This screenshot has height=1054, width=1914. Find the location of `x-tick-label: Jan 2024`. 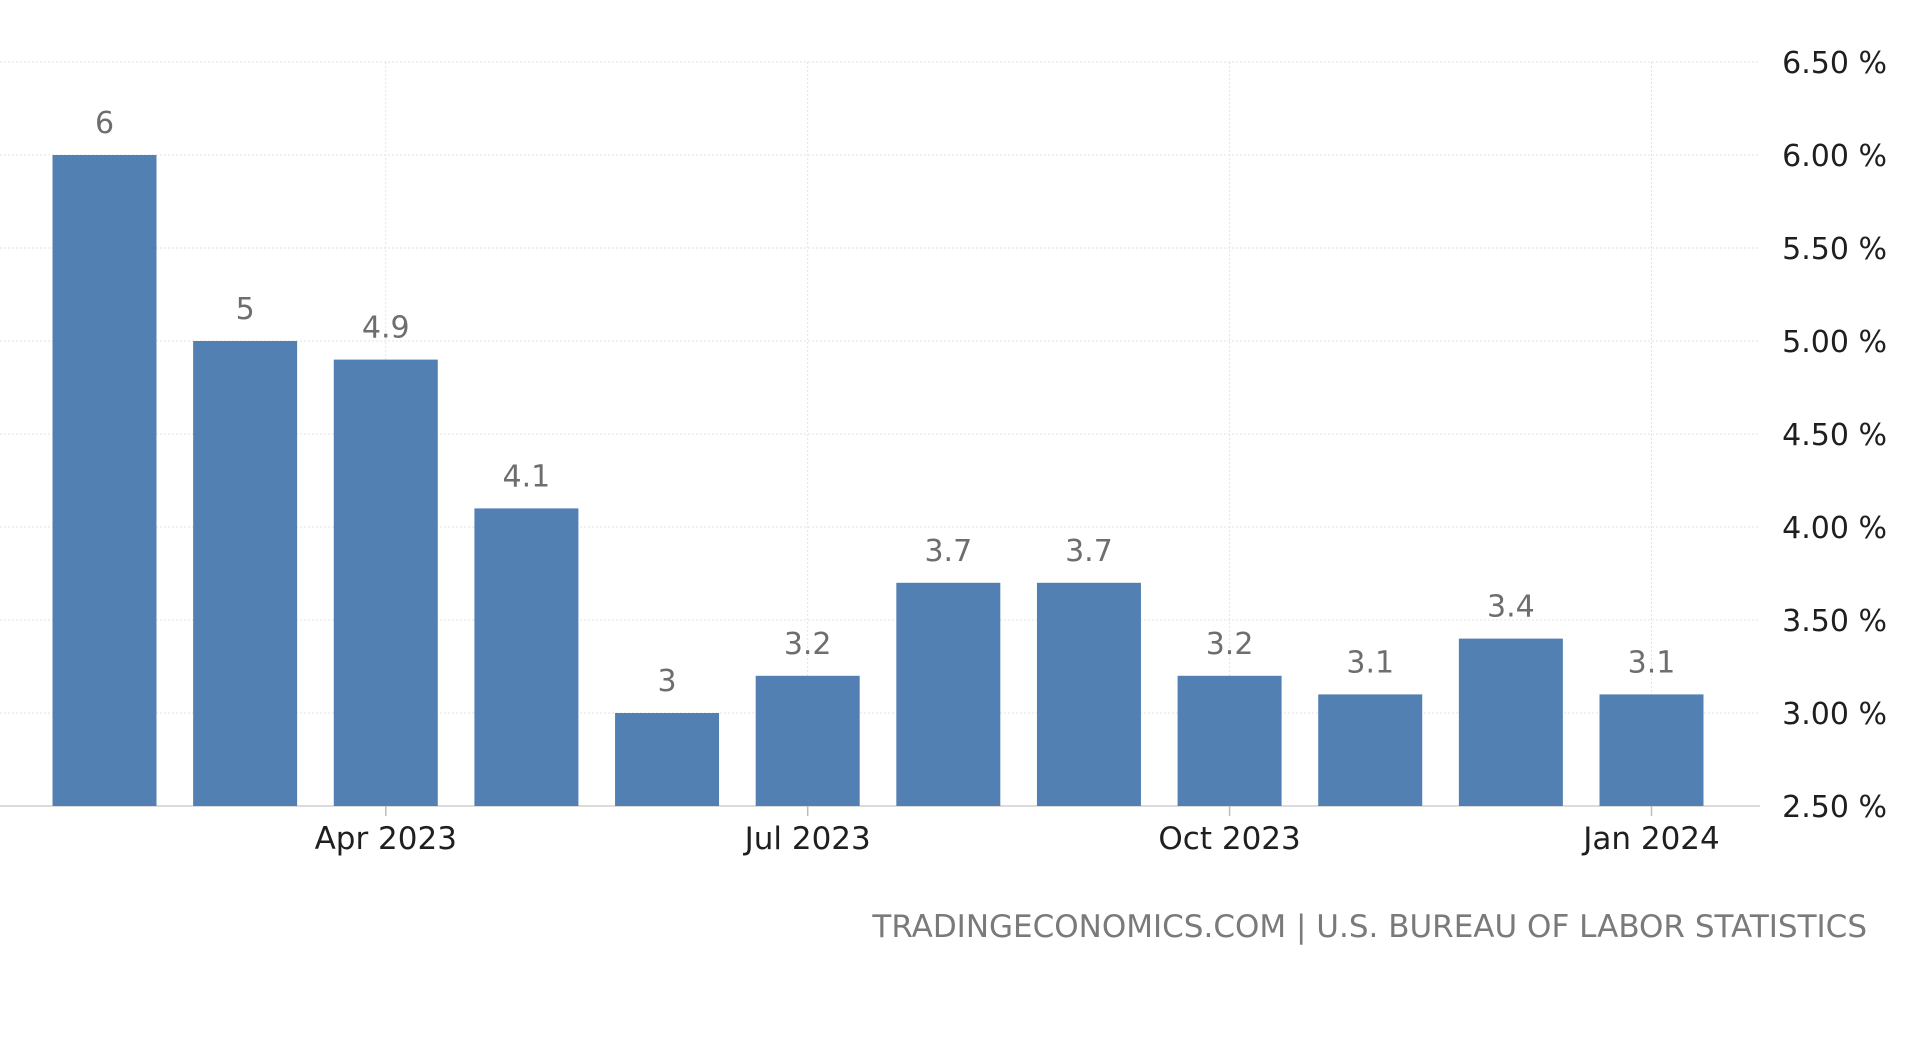

x-tick-label: Jan 2024 is located at coordinates (1650, 839).